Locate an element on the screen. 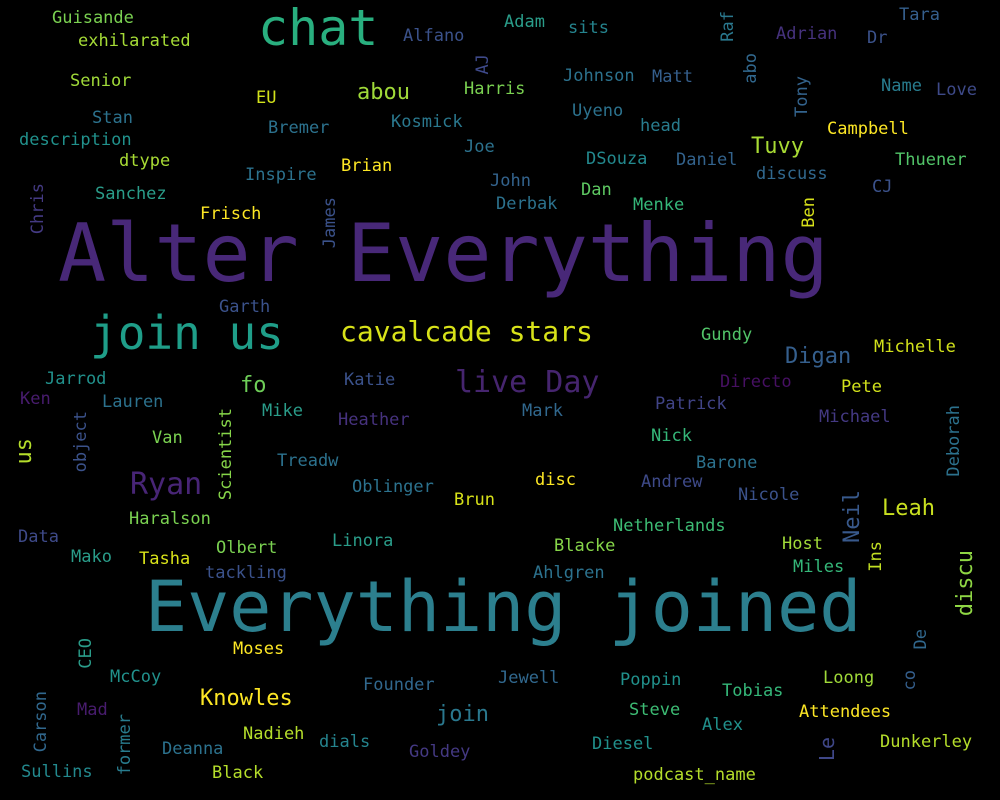 The width and height of the screenshot is (1000, 800). word-chris: Chris is located at coordinates (38, 208).